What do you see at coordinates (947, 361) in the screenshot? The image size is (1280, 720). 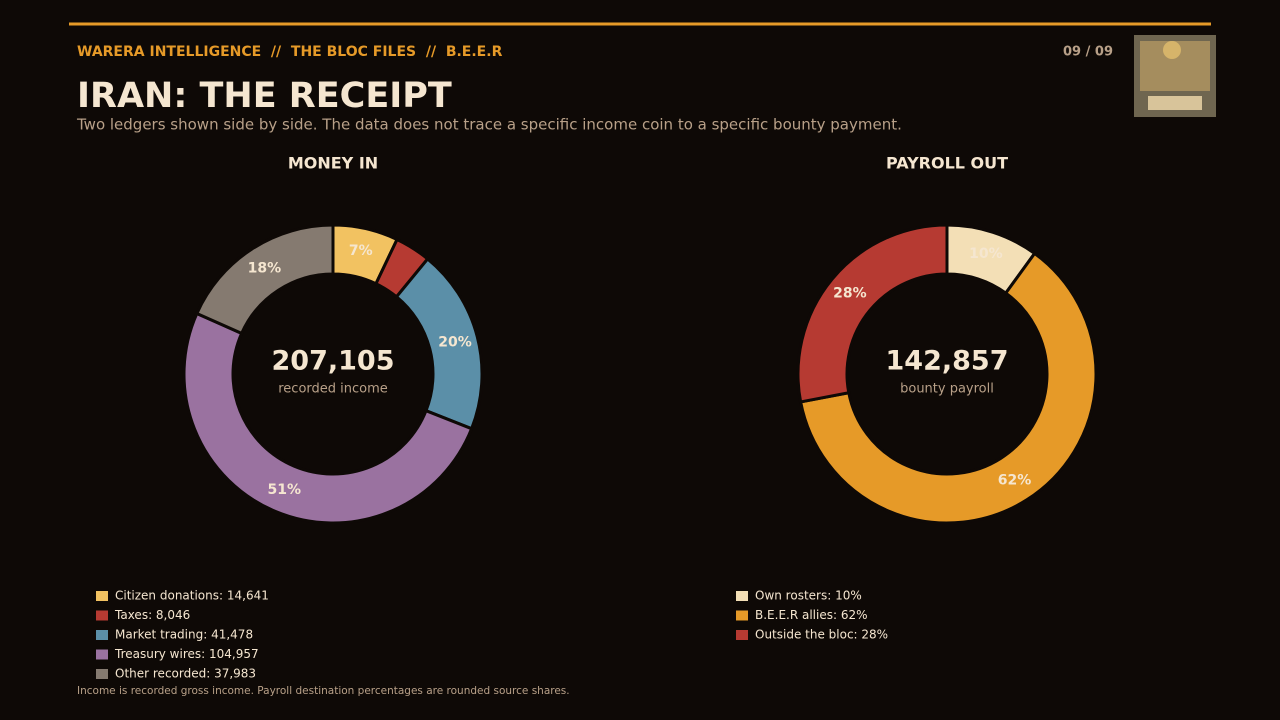 I see `center-value: 142,857` at bounding box center [947, 361].